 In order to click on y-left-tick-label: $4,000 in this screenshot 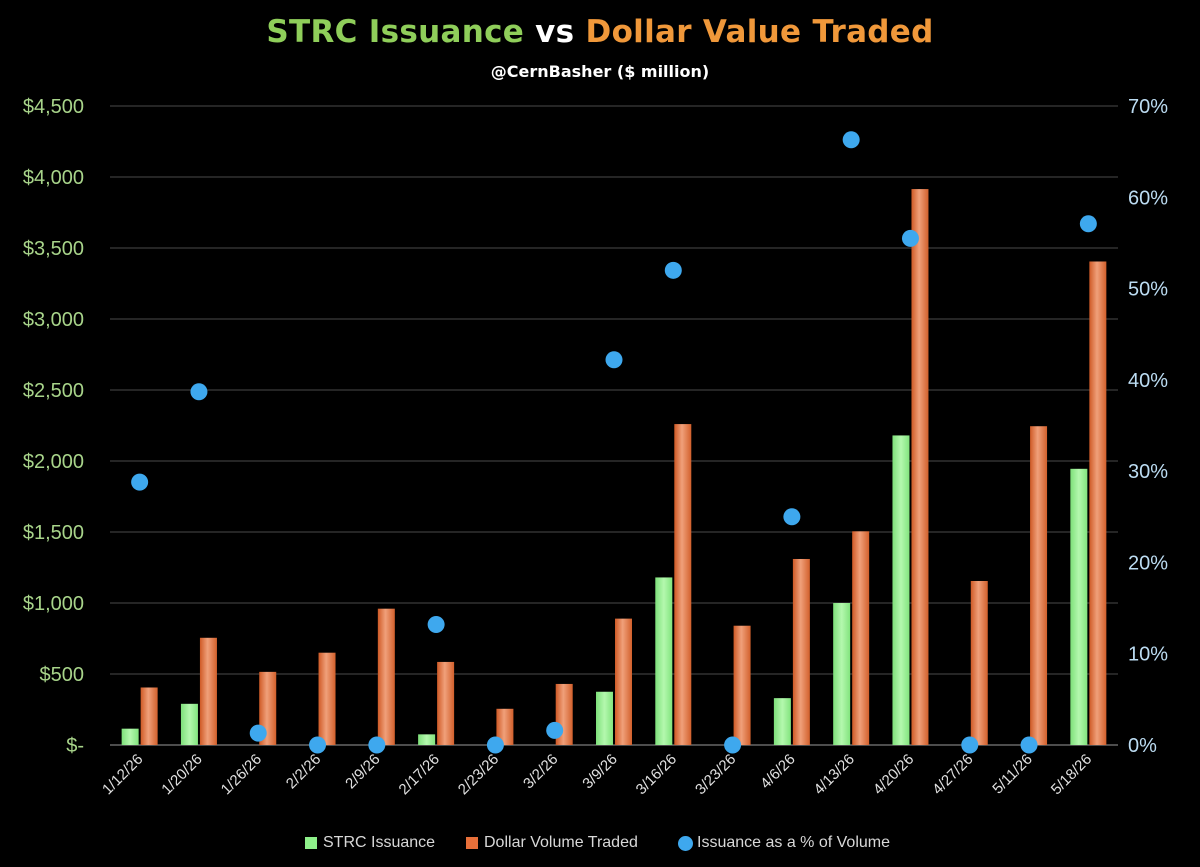, I will do `click(53, 178)`.